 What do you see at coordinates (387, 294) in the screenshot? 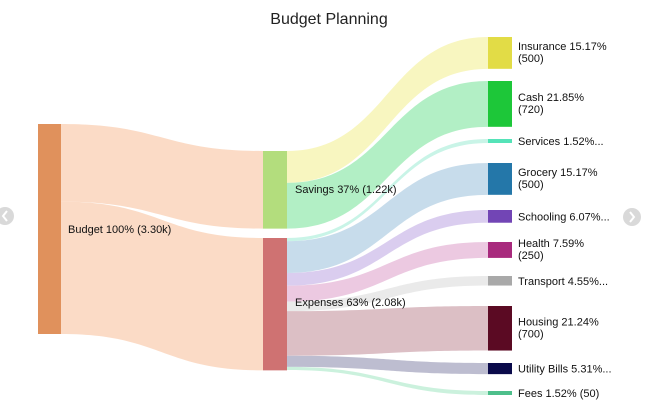
I see `link-expenses-transport` at bounding box center [387, 294].